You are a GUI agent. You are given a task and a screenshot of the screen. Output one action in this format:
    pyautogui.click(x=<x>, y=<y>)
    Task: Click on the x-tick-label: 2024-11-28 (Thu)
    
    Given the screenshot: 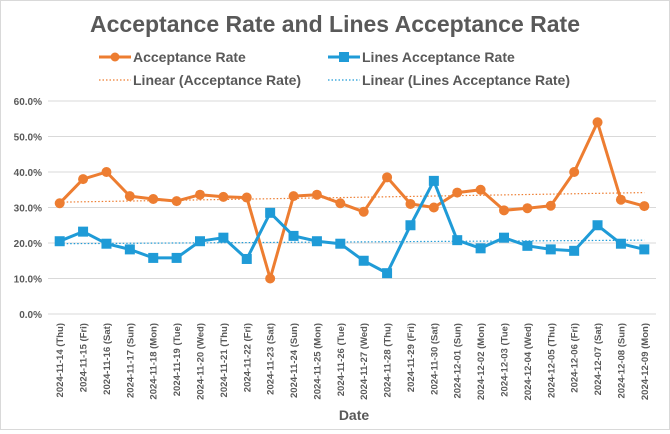 What is the action you would take?
    pyautogui.click(x=388, y=360)
    